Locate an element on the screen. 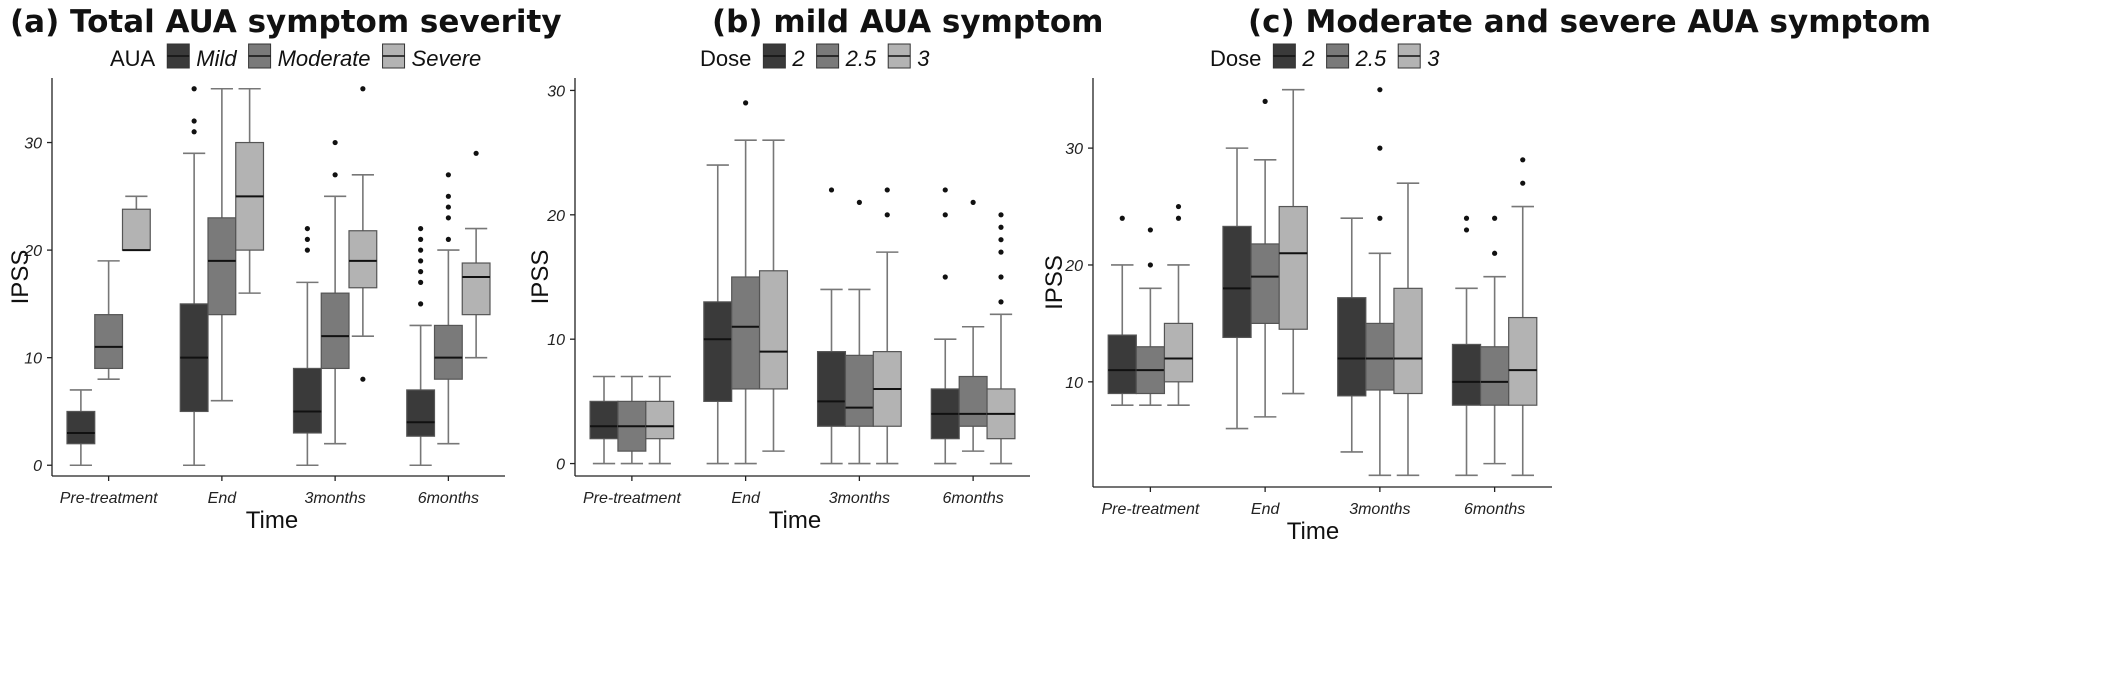  box-Mild-Pre-treatment is located at coordinates (81, 428).